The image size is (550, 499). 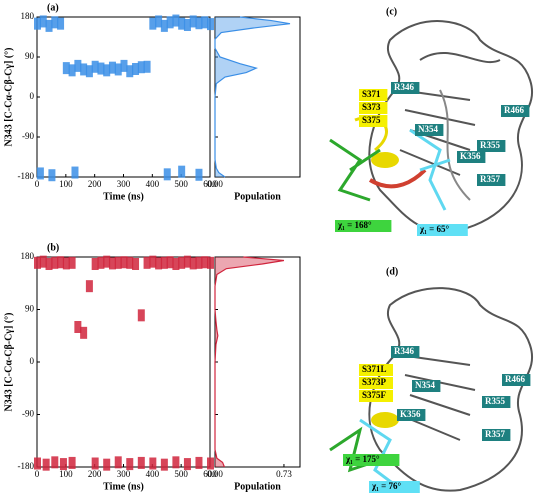 I want to click on chart: 0.00 0.73 Population, so click(x=254, y=374).